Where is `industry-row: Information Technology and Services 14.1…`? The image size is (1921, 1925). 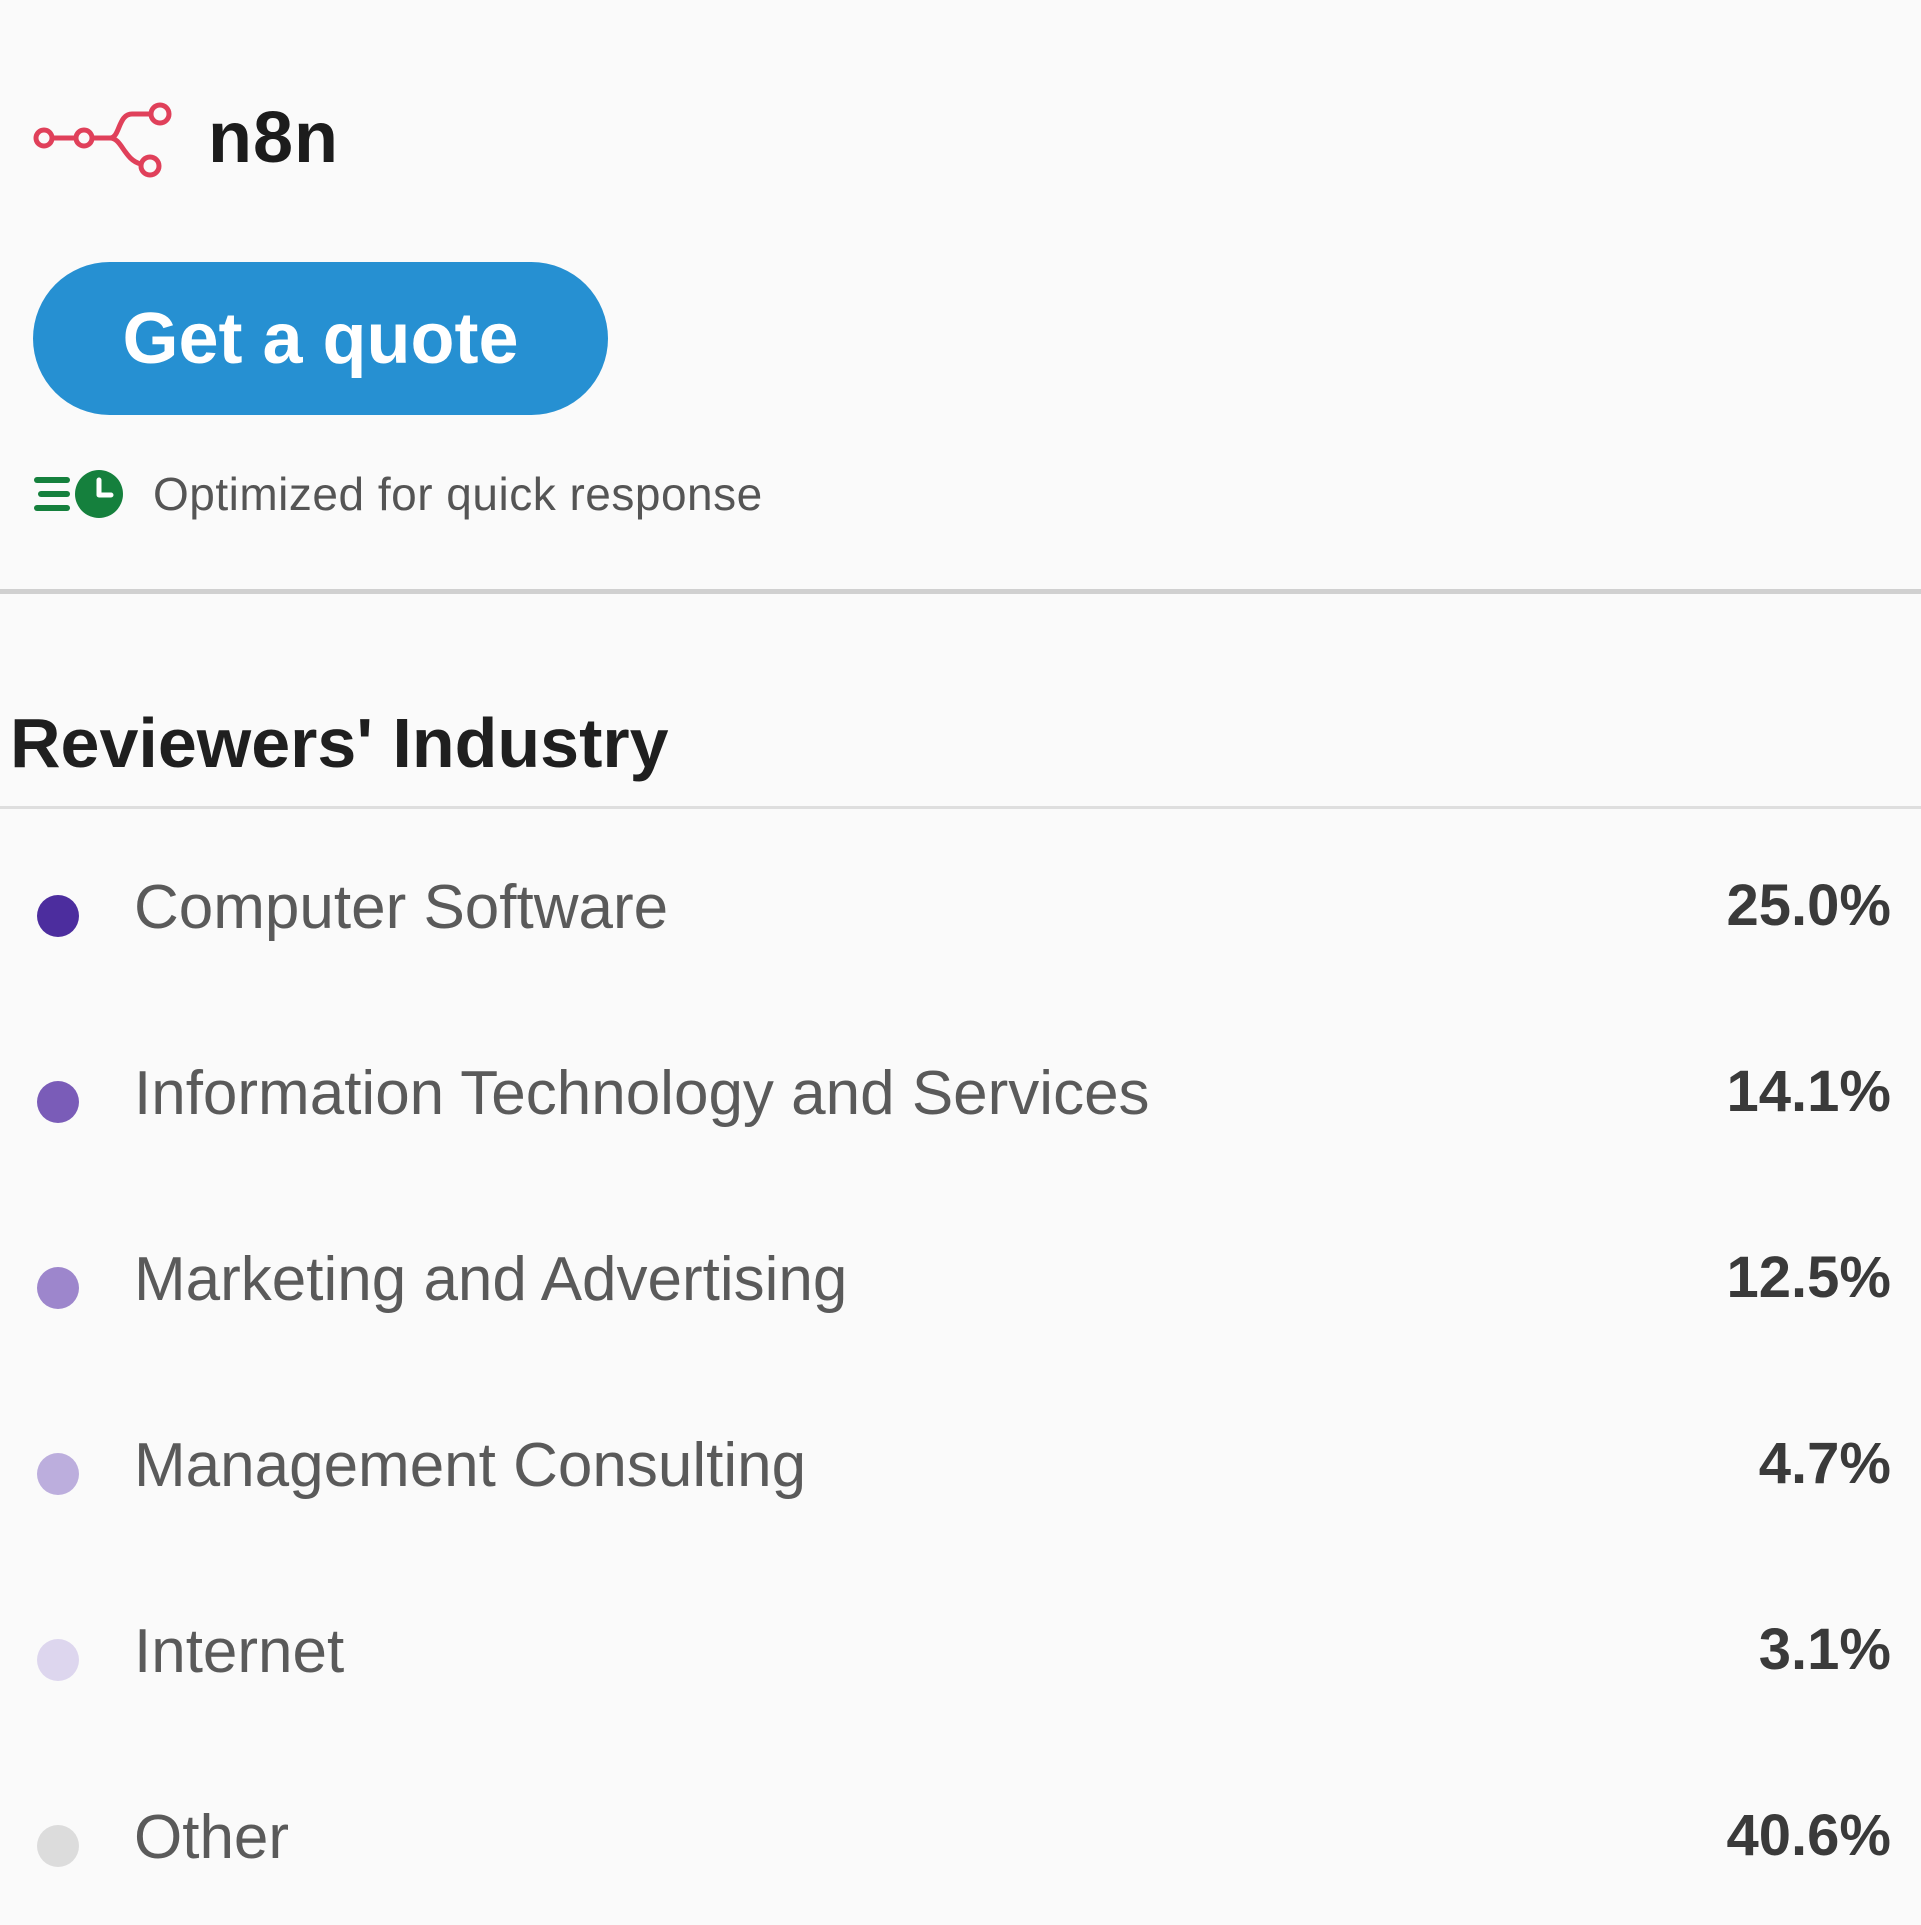 industry-row: Information Technology and Services 14.1… is located at coordinates (960, 1088).